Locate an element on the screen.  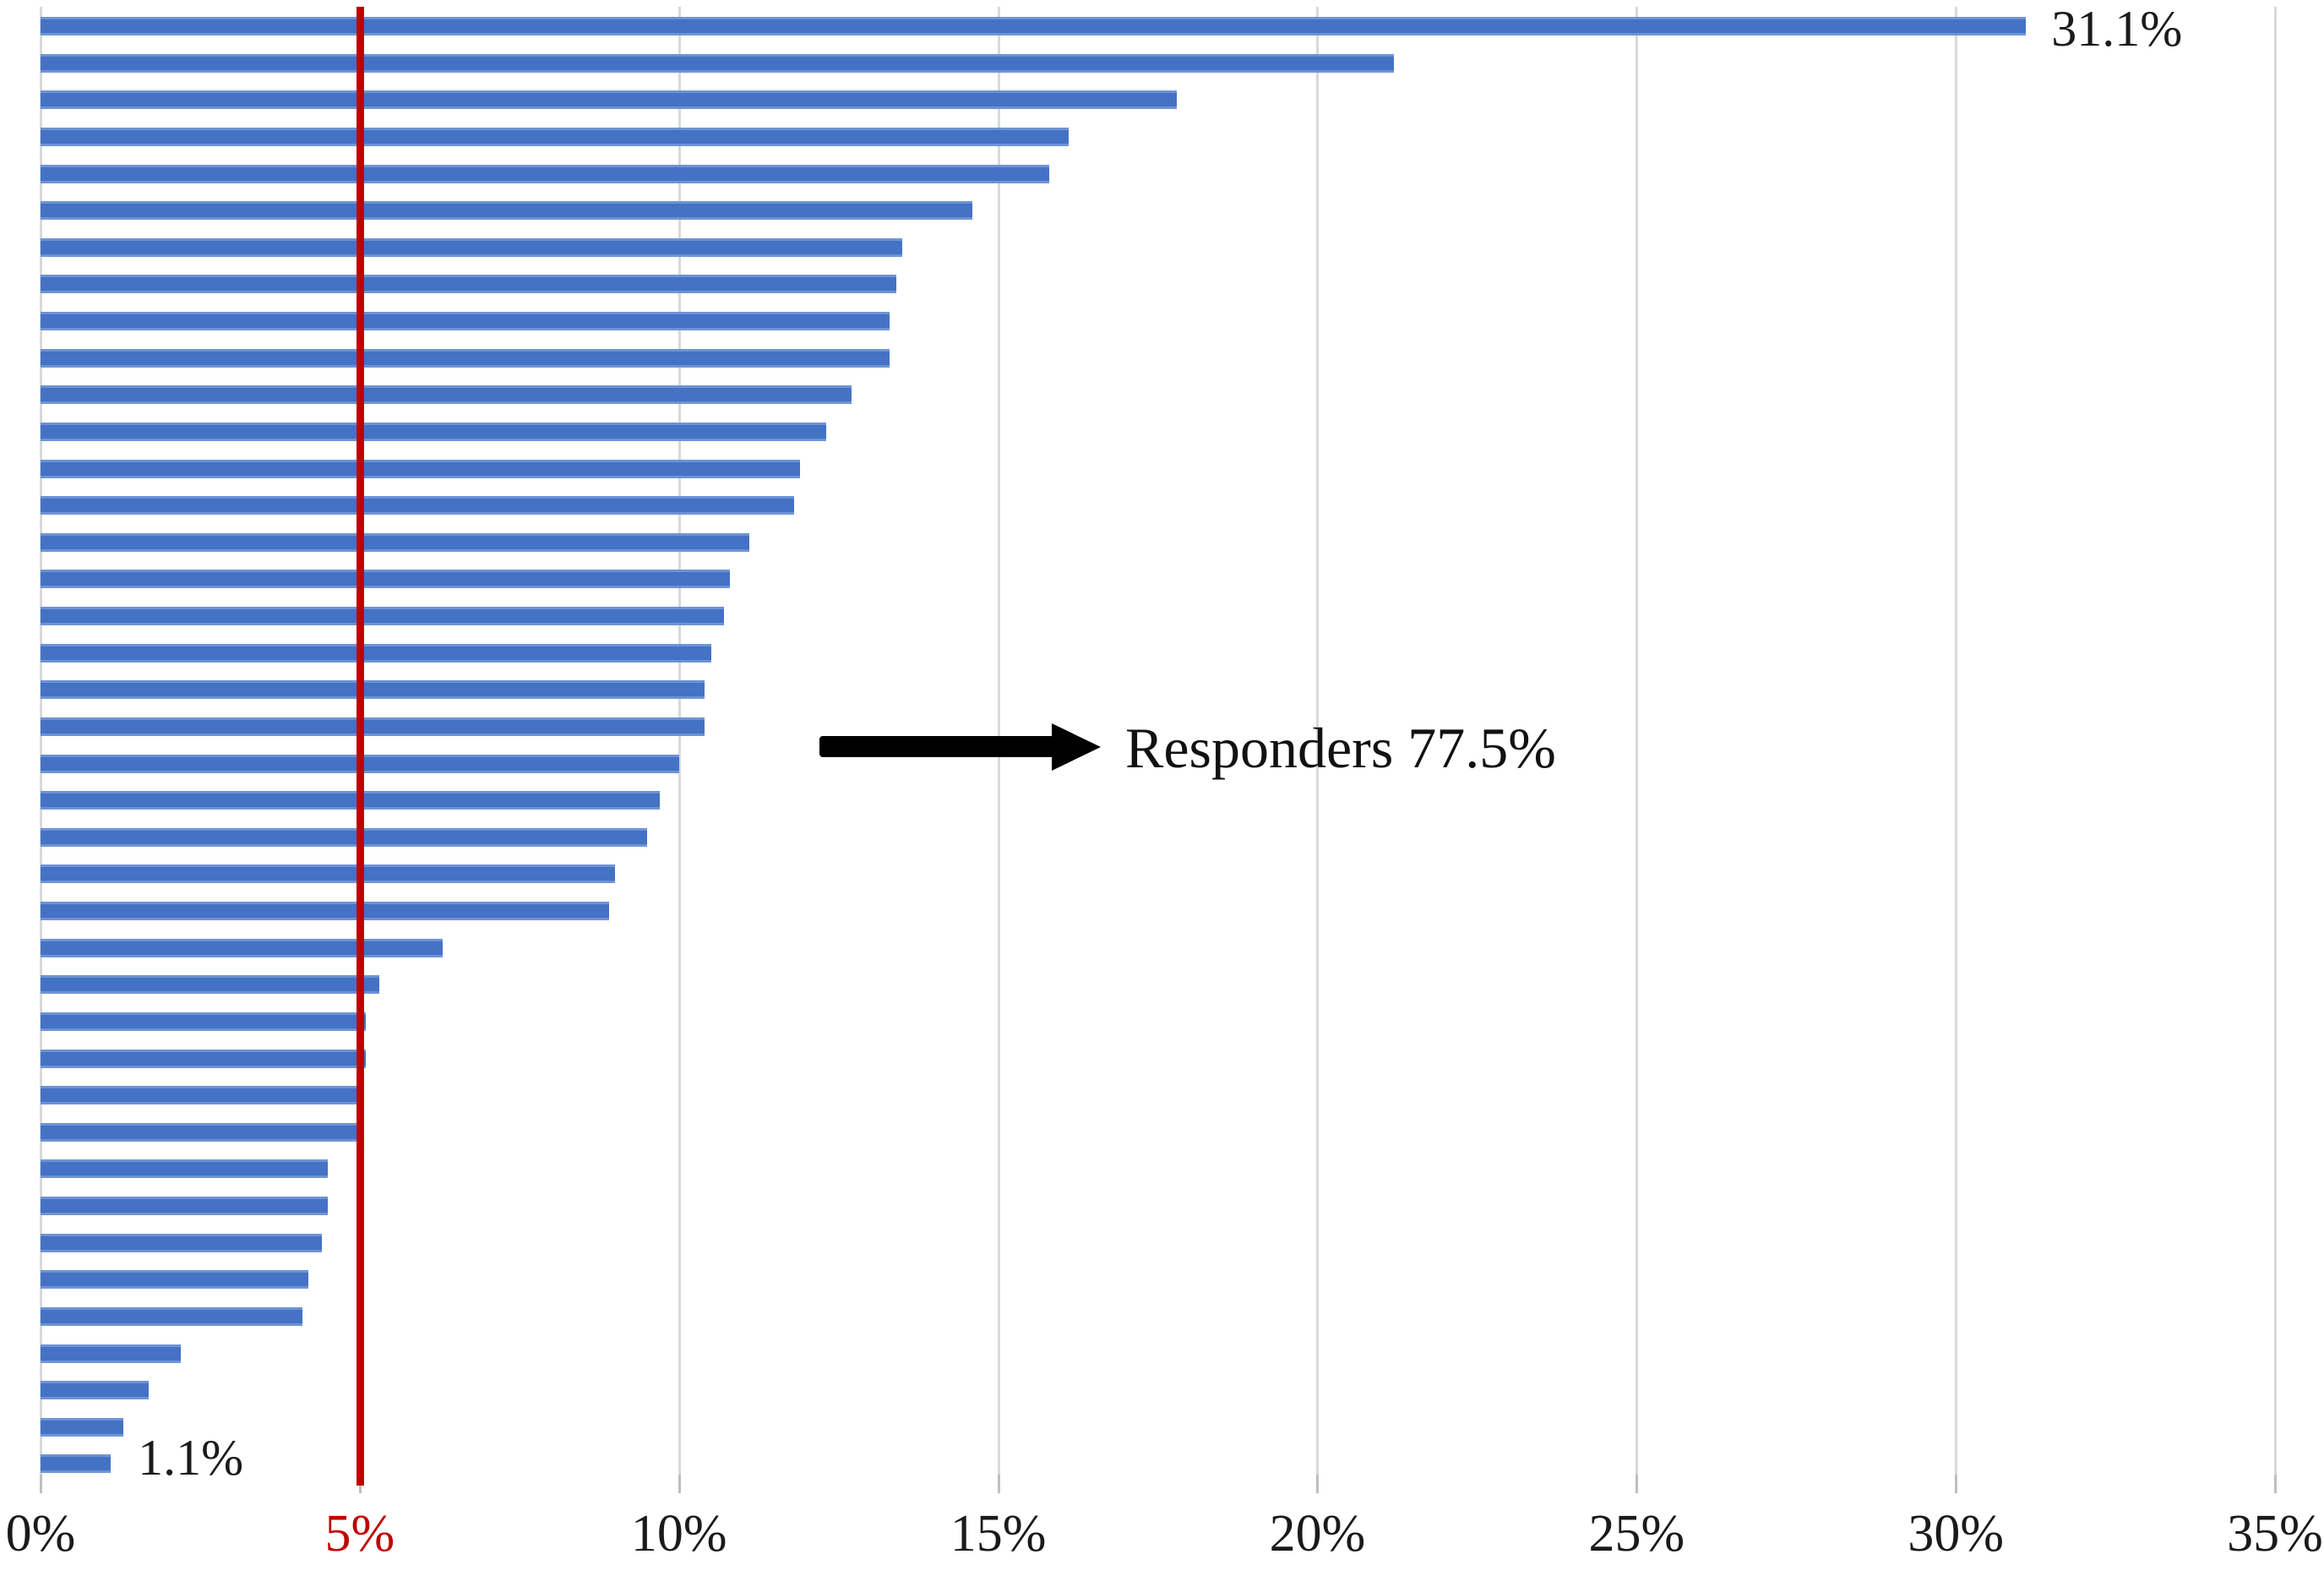
tick-mark-35% is located at coordinates (2275, 1484).